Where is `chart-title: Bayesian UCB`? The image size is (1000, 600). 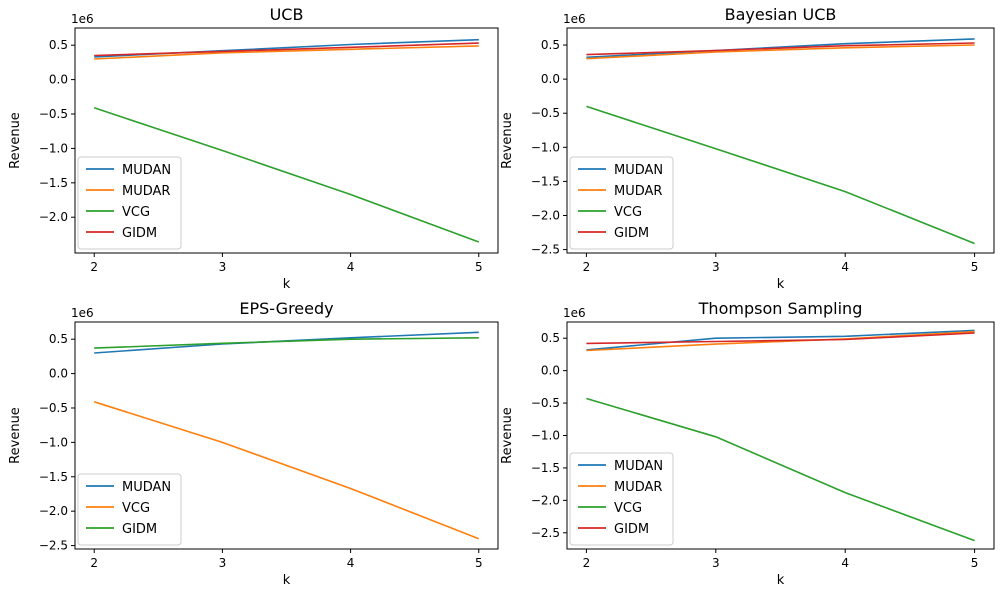
chart-title: Bayesian UCB is located at coordinates (781, 14).